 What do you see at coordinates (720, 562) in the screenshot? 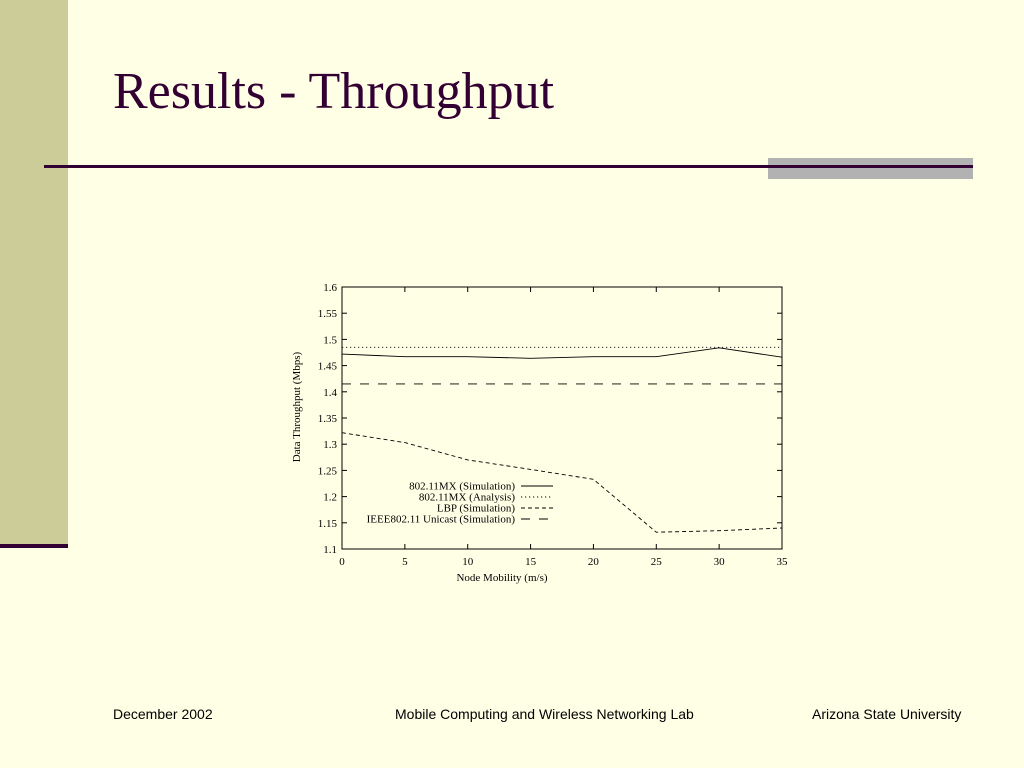
I see `x-tick-label: 30` at bounding box center [720, 562].